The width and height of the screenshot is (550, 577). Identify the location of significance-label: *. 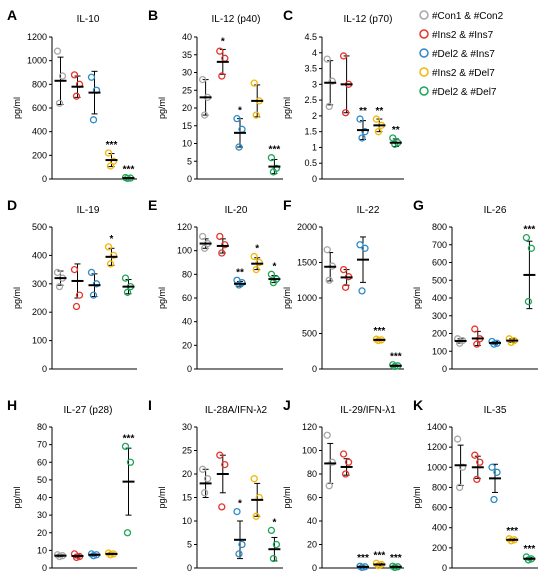
(274, 266).